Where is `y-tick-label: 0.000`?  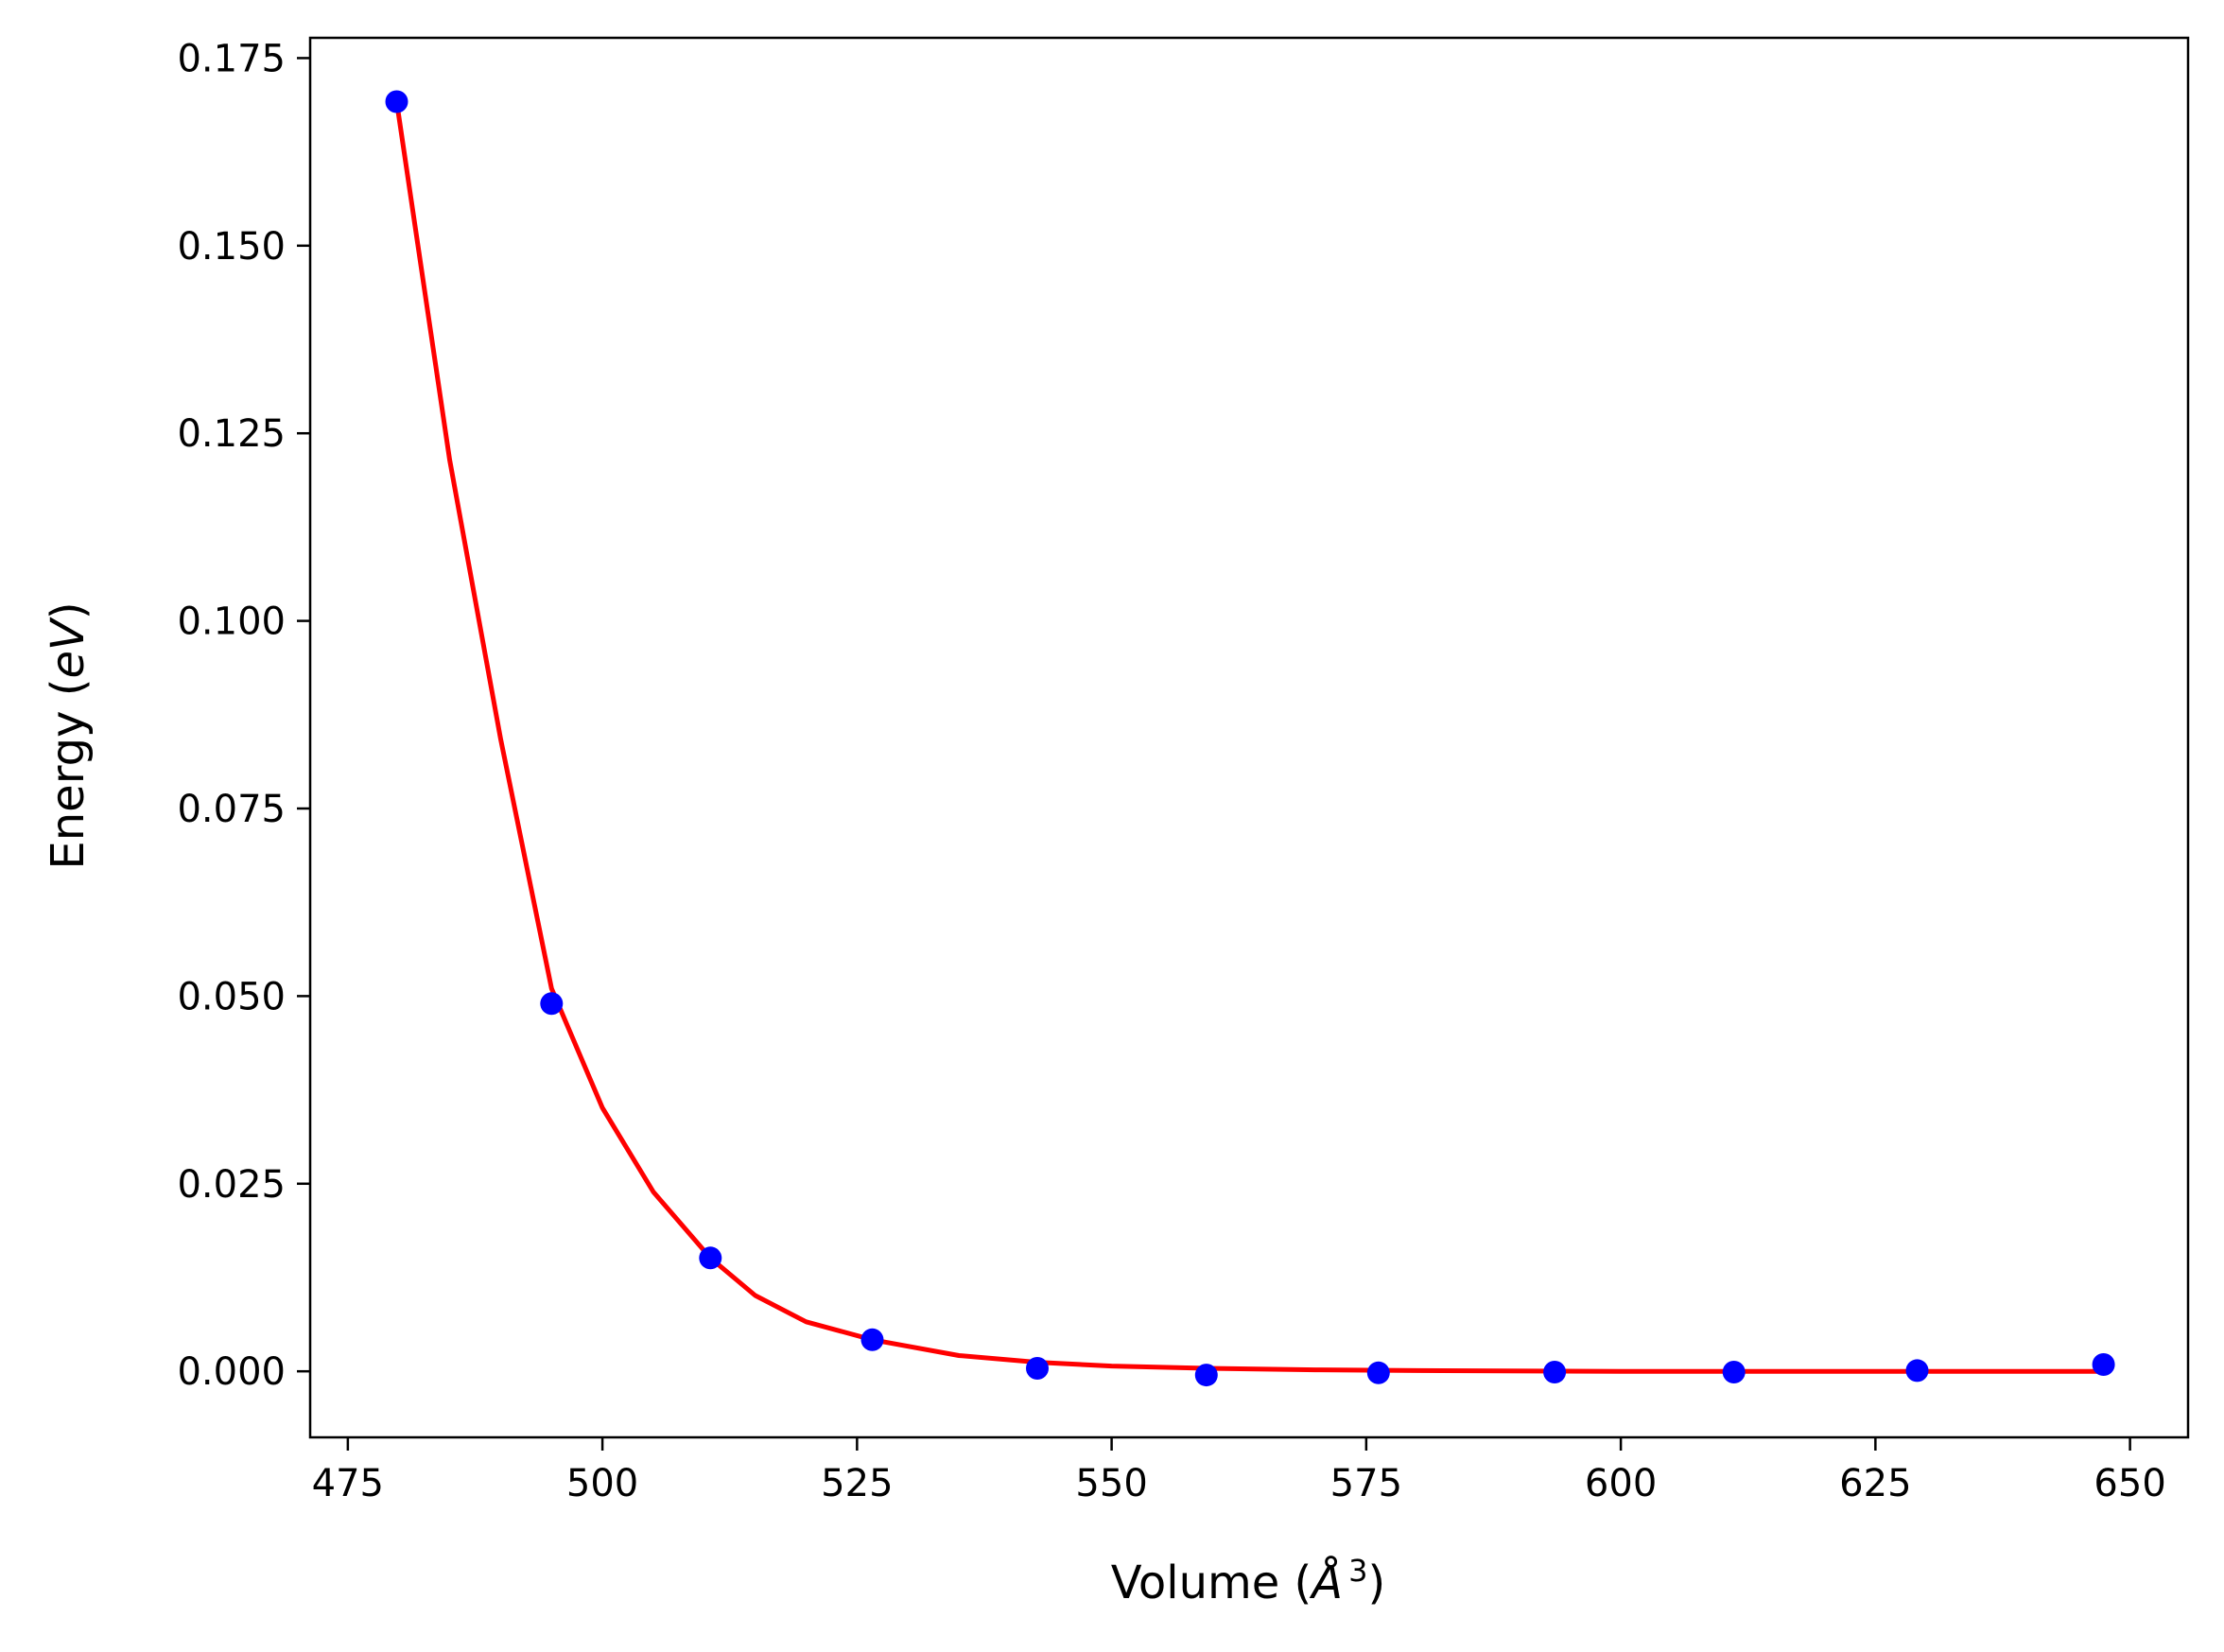 y-tick-label: 0.000 is located at coordinates (232, 1372).